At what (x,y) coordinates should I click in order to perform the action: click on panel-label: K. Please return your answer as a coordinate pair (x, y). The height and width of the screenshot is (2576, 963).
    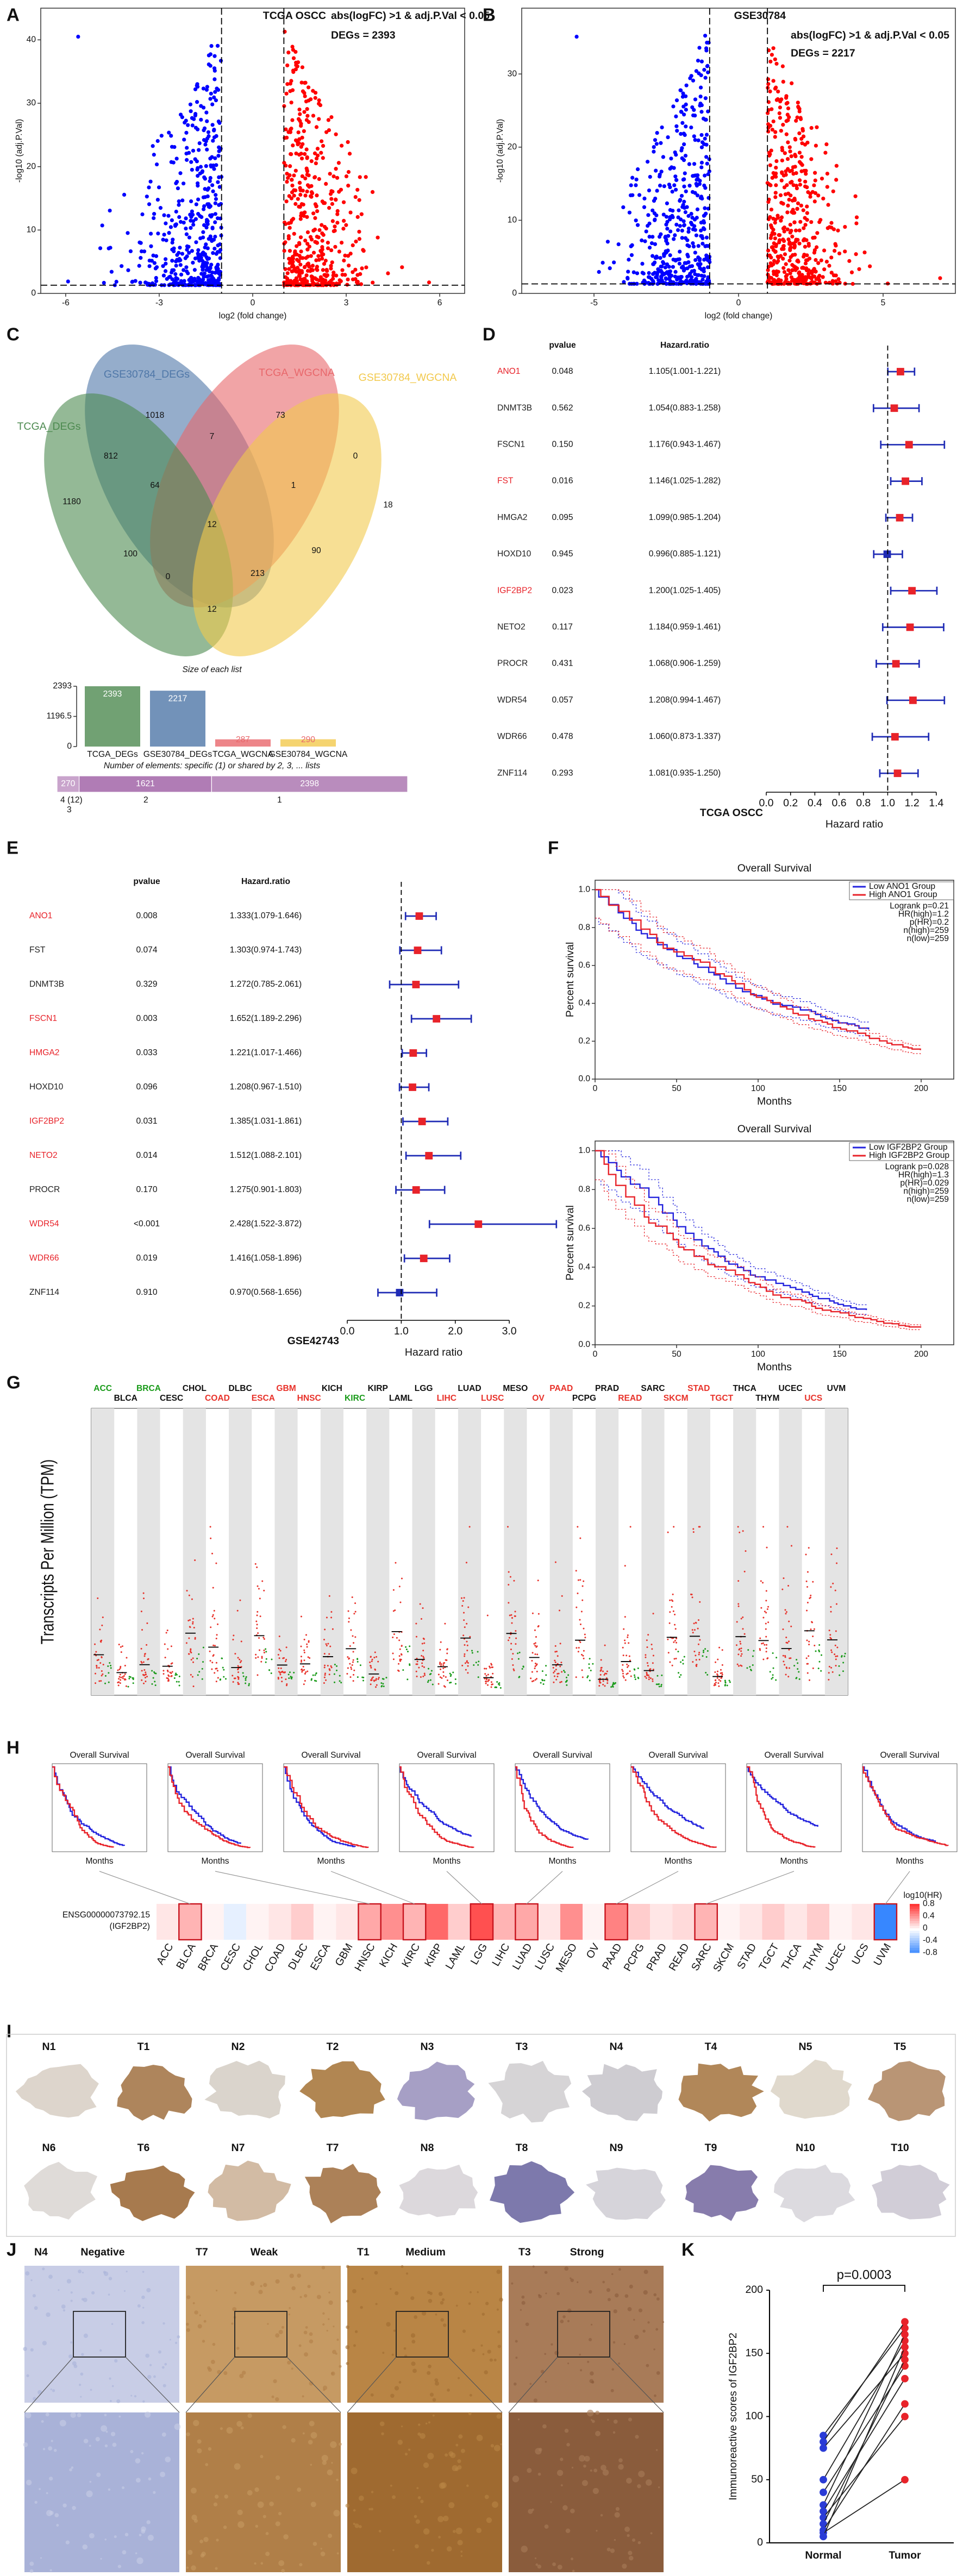
    Looking at the image, I should click on (688, 2250).